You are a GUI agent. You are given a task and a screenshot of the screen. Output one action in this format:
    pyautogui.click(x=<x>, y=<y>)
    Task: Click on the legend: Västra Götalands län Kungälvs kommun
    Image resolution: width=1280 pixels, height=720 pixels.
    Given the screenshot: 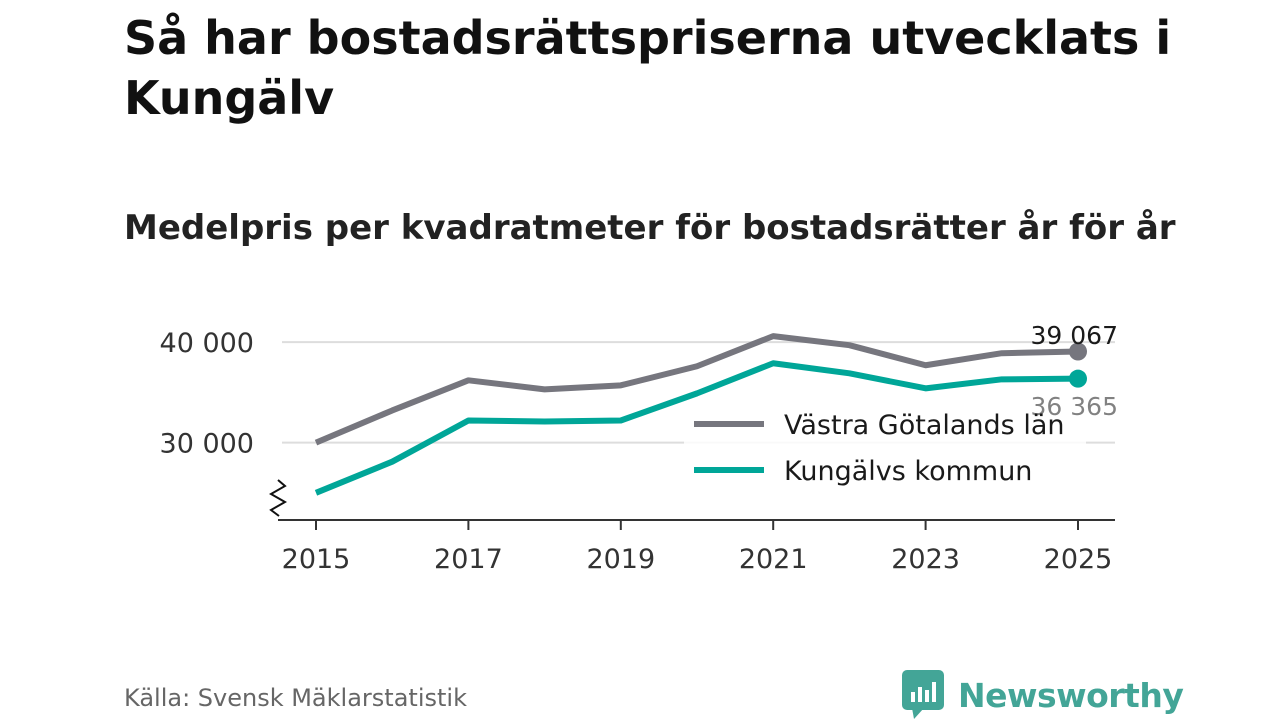 What is the action you would take?
    pyautogui.click(x=885, y=451)
    